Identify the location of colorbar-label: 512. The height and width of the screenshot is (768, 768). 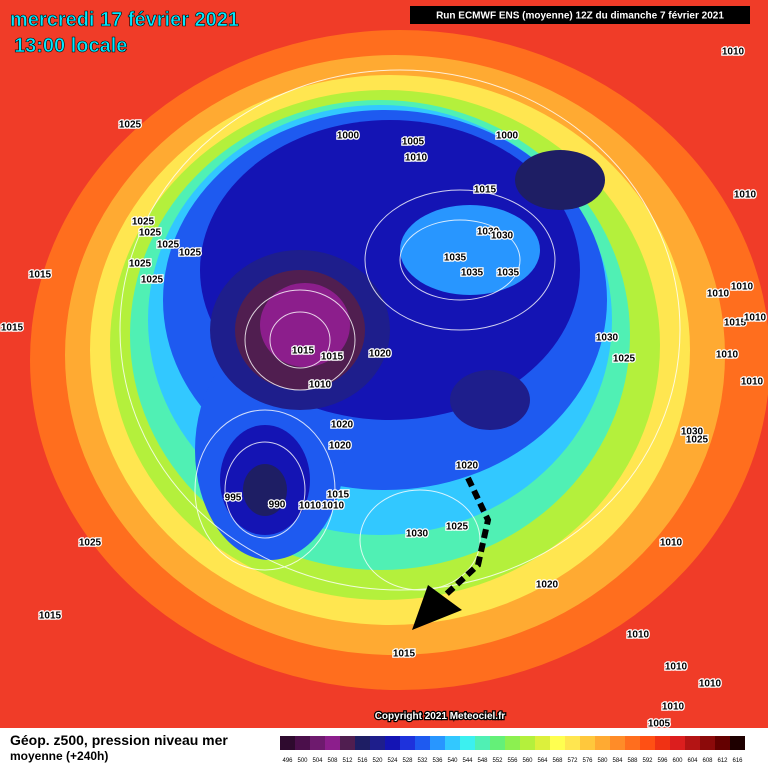
(347, 761).